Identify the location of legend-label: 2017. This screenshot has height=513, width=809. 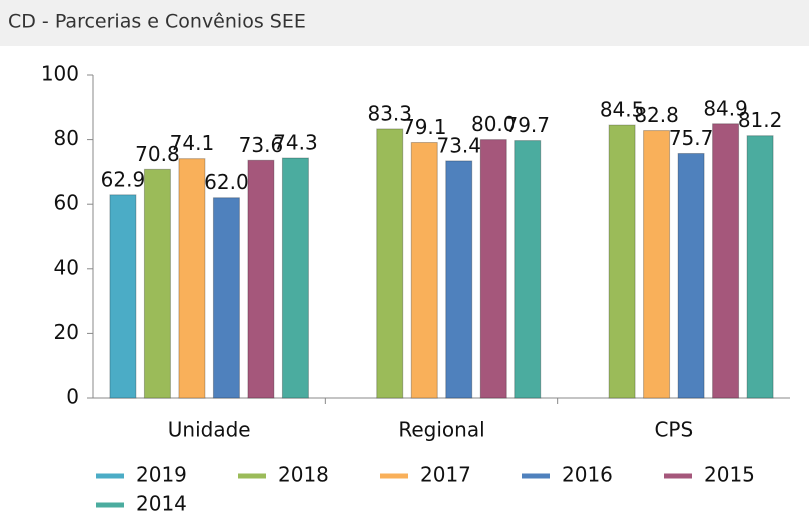
(445, 475).